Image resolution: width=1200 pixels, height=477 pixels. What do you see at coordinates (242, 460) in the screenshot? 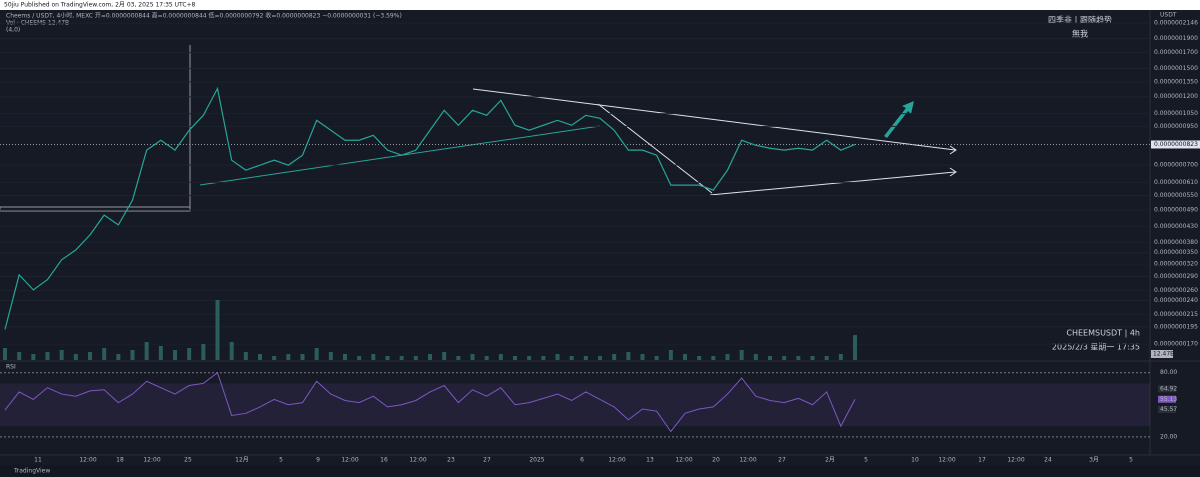
I see `x-tick-label: 12月` at bounding box center [242, 460].